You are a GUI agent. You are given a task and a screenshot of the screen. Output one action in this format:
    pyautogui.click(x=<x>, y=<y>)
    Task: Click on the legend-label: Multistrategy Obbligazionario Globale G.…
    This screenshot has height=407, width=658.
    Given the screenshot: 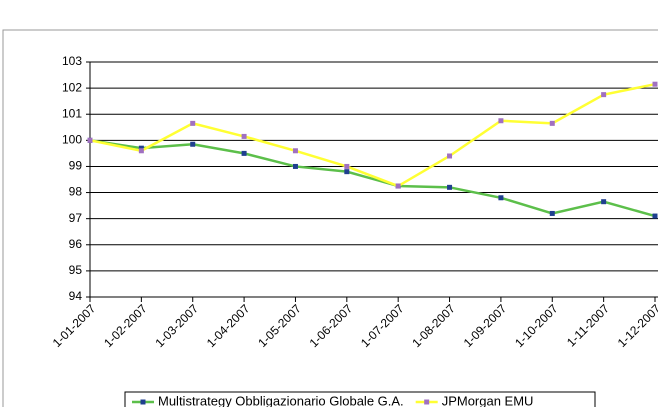 What is the action you would take?
    pyautogui.click(x=281, y=400)
    